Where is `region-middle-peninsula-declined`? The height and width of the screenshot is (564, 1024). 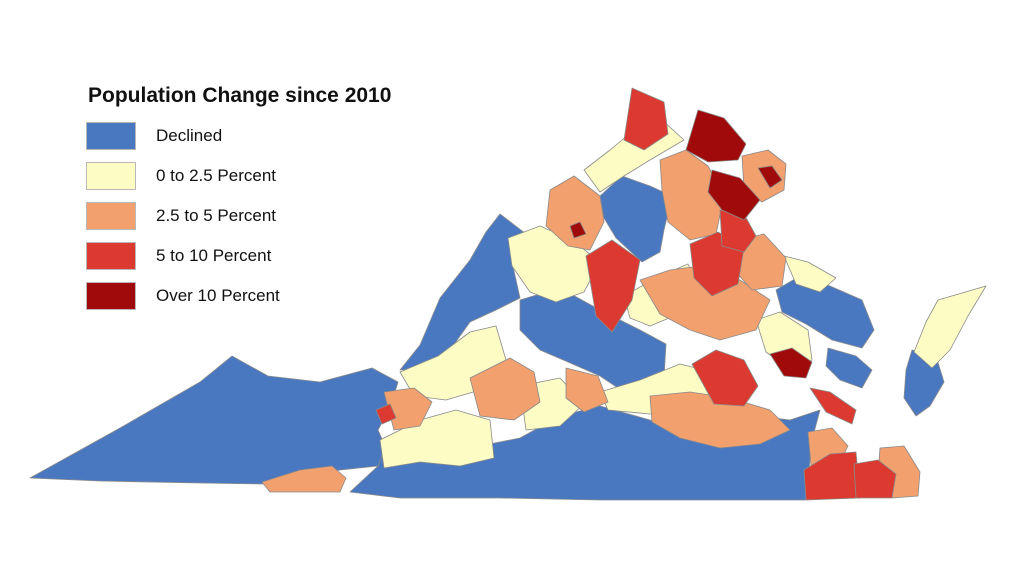 region-middle-peninsula-declined is located at coordinates (849, 368).